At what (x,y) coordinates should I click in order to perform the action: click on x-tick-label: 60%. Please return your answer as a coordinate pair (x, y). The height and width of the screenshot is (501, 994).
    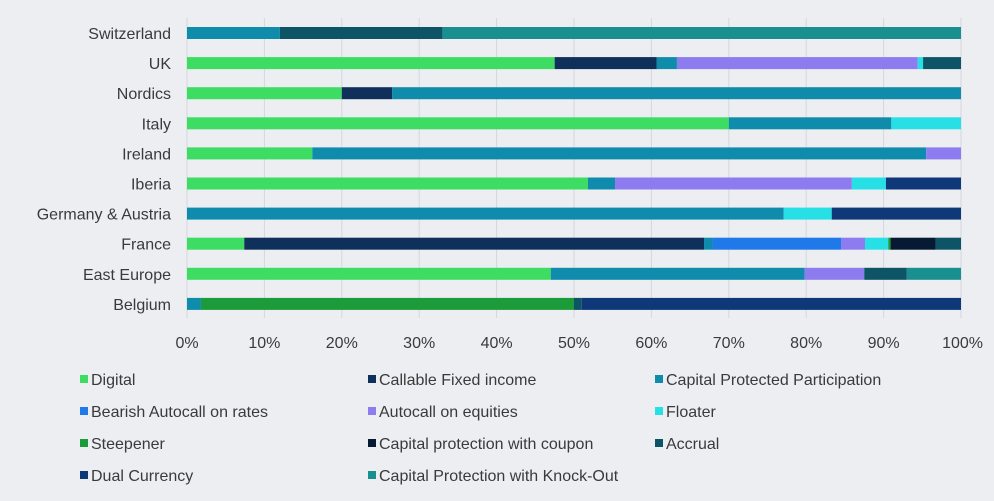
    Looking at the image, I should click on (651, 343).